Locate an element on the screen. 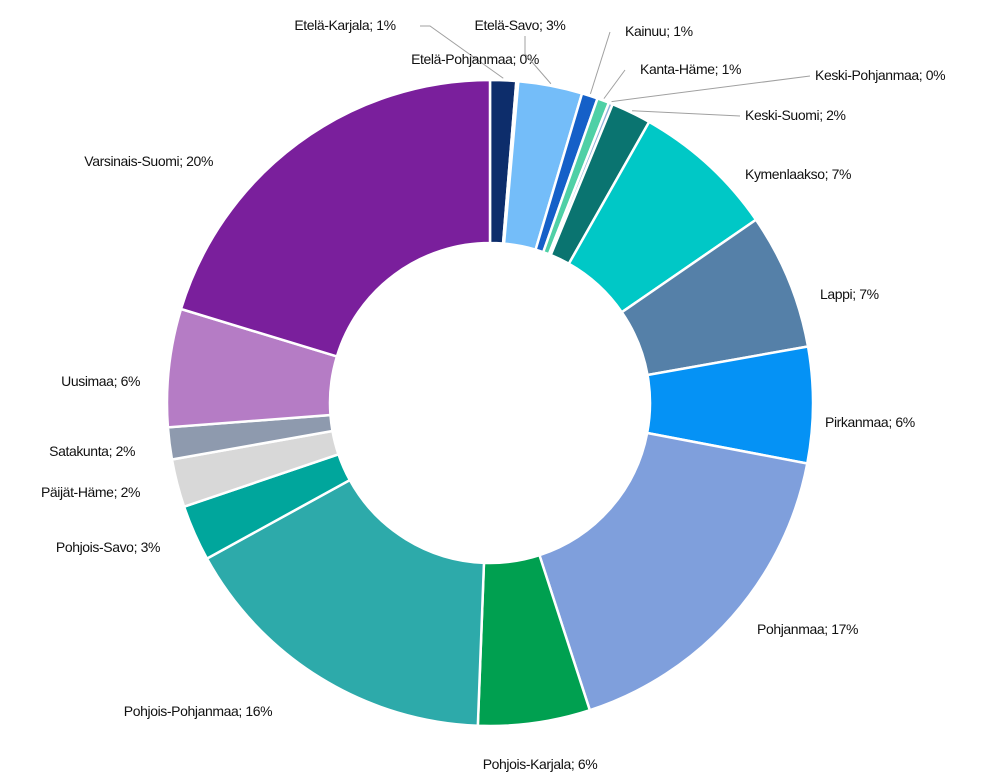 This screenshot has height=776, width=988. data-label: Päijät-Häme; 2% is located at coordinates (90, 492).